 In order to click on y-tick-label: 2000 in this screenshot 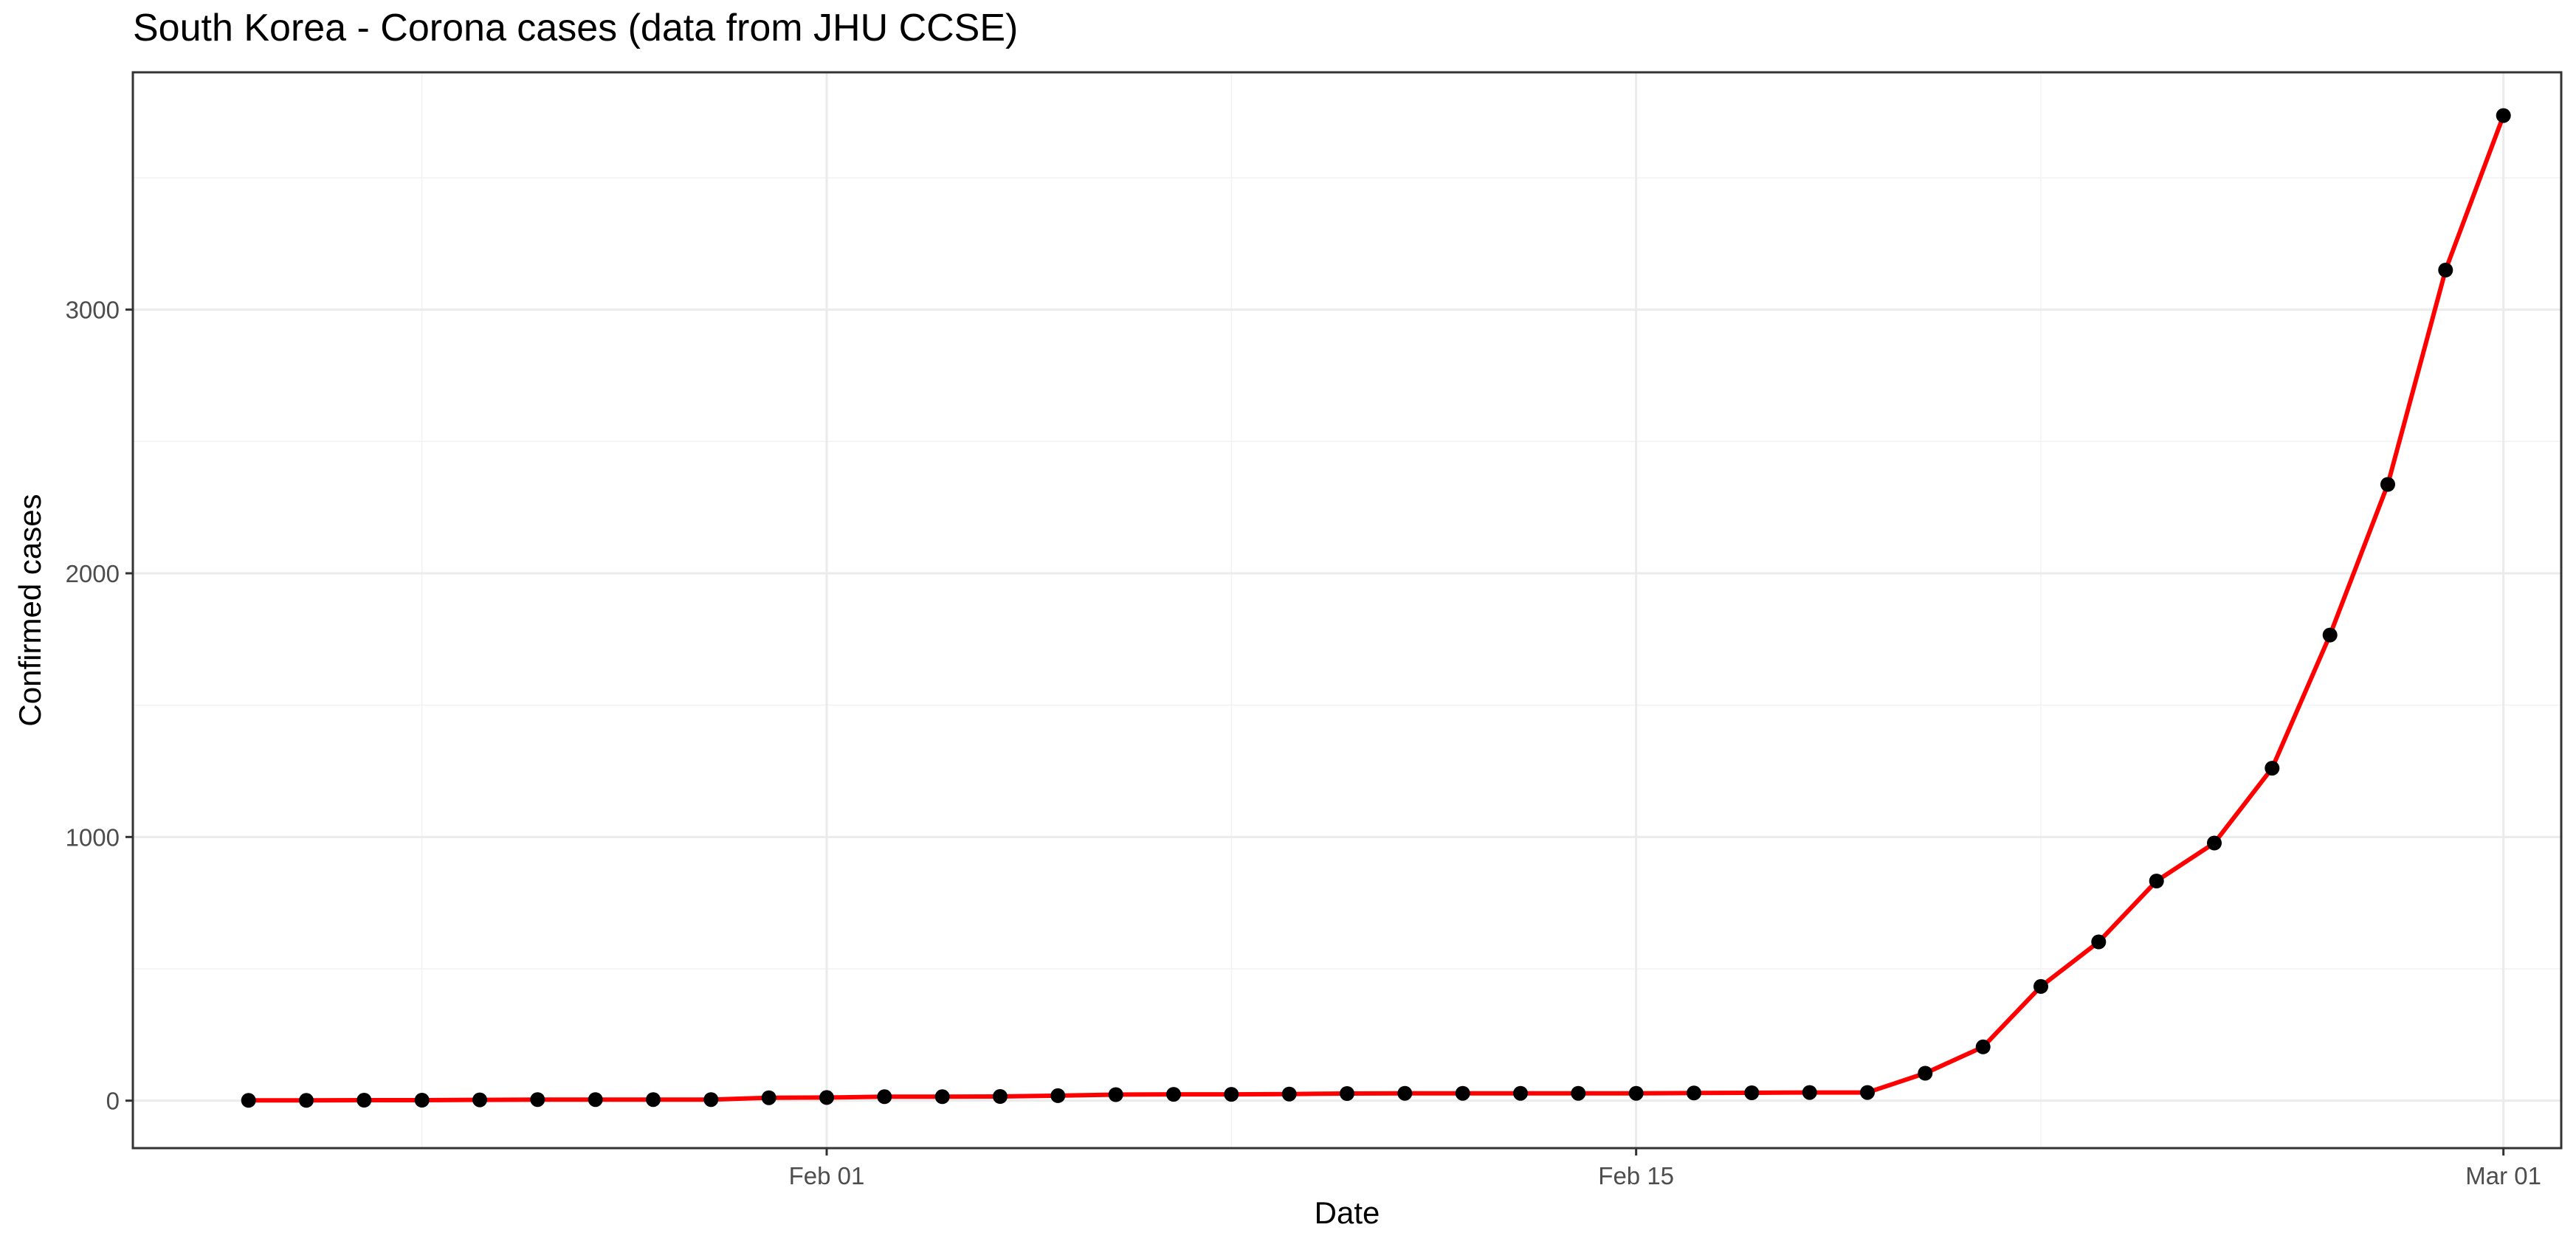, I will do `click(93, 573)`.